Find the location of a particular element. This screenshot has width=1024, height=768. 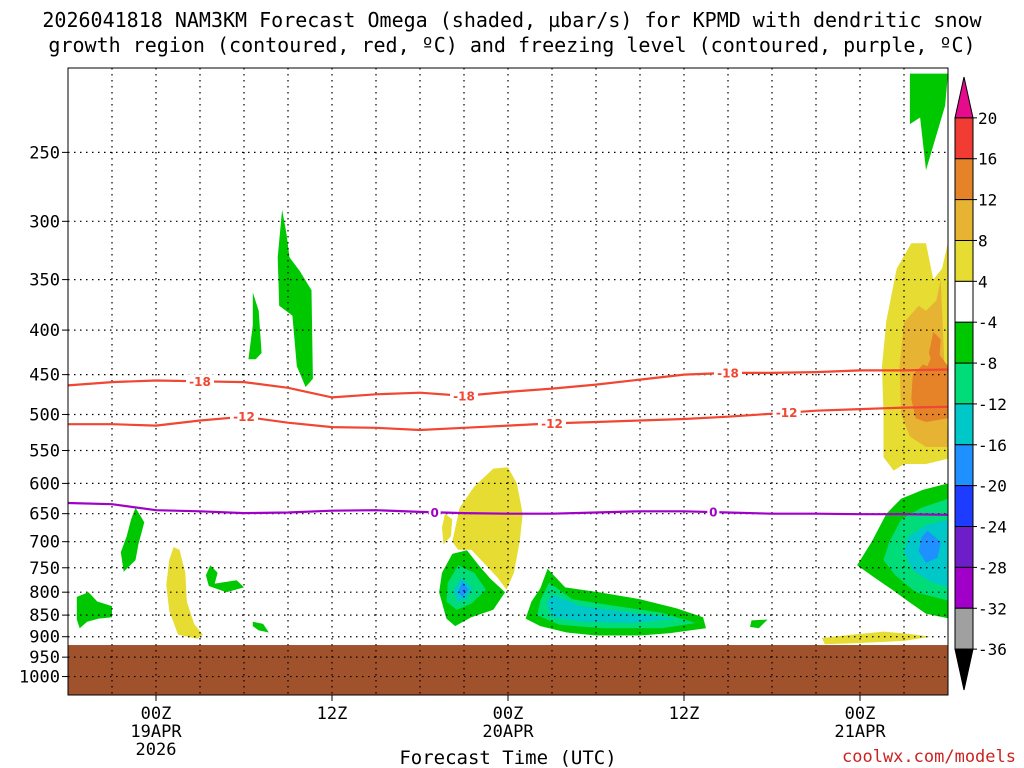

y-tick-label-800: 800 is located at coordinates (44, 593).